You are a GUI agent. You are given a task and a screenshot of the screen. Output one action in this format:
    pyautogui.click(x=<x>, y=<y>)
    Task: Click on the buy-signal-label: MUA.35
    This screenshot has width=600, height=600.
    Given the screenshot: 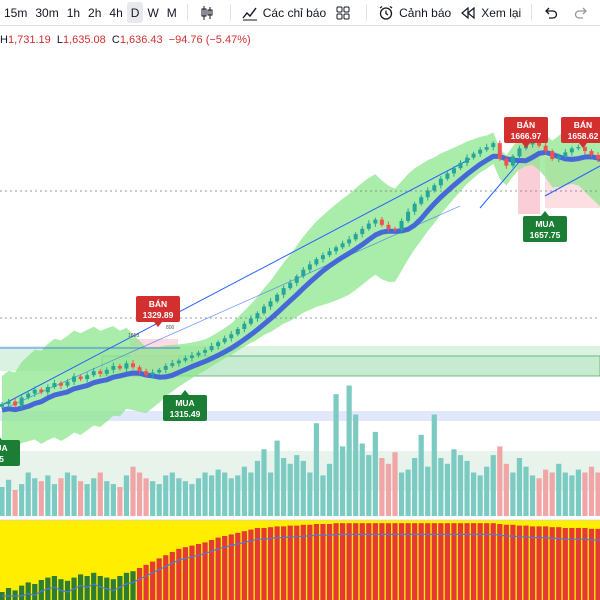 What is the action you would take?
    pyautogui.click(x=10, y=451)
    